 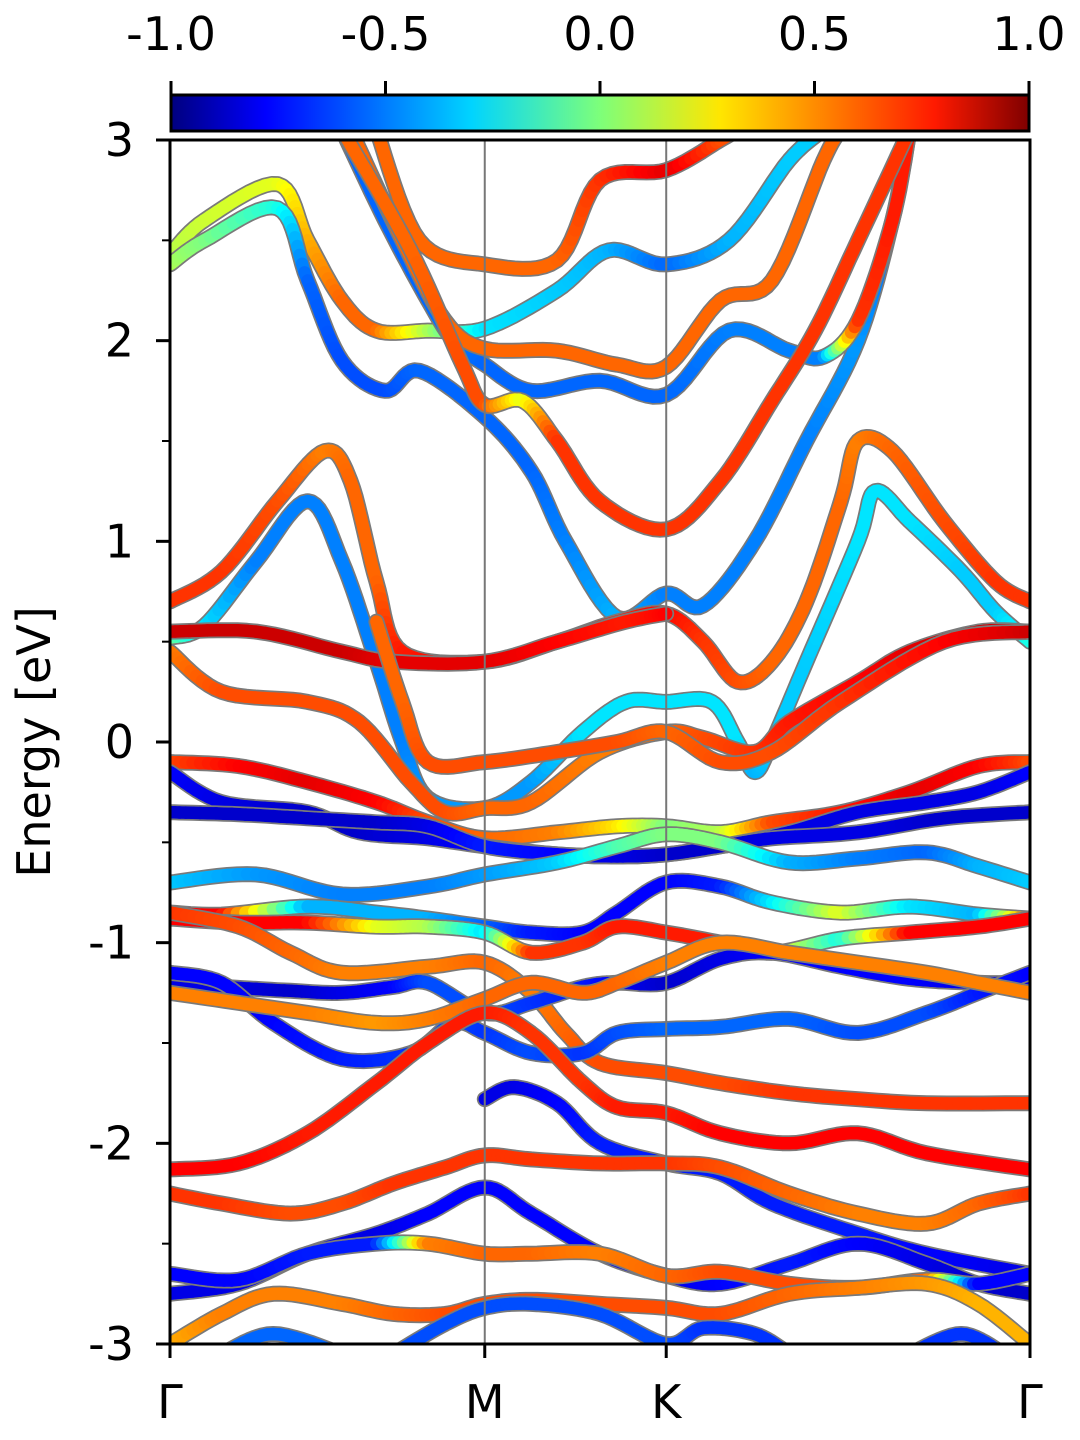 I want to click on colorbar-tick-label: 0.0, so click(x=599, y=34).